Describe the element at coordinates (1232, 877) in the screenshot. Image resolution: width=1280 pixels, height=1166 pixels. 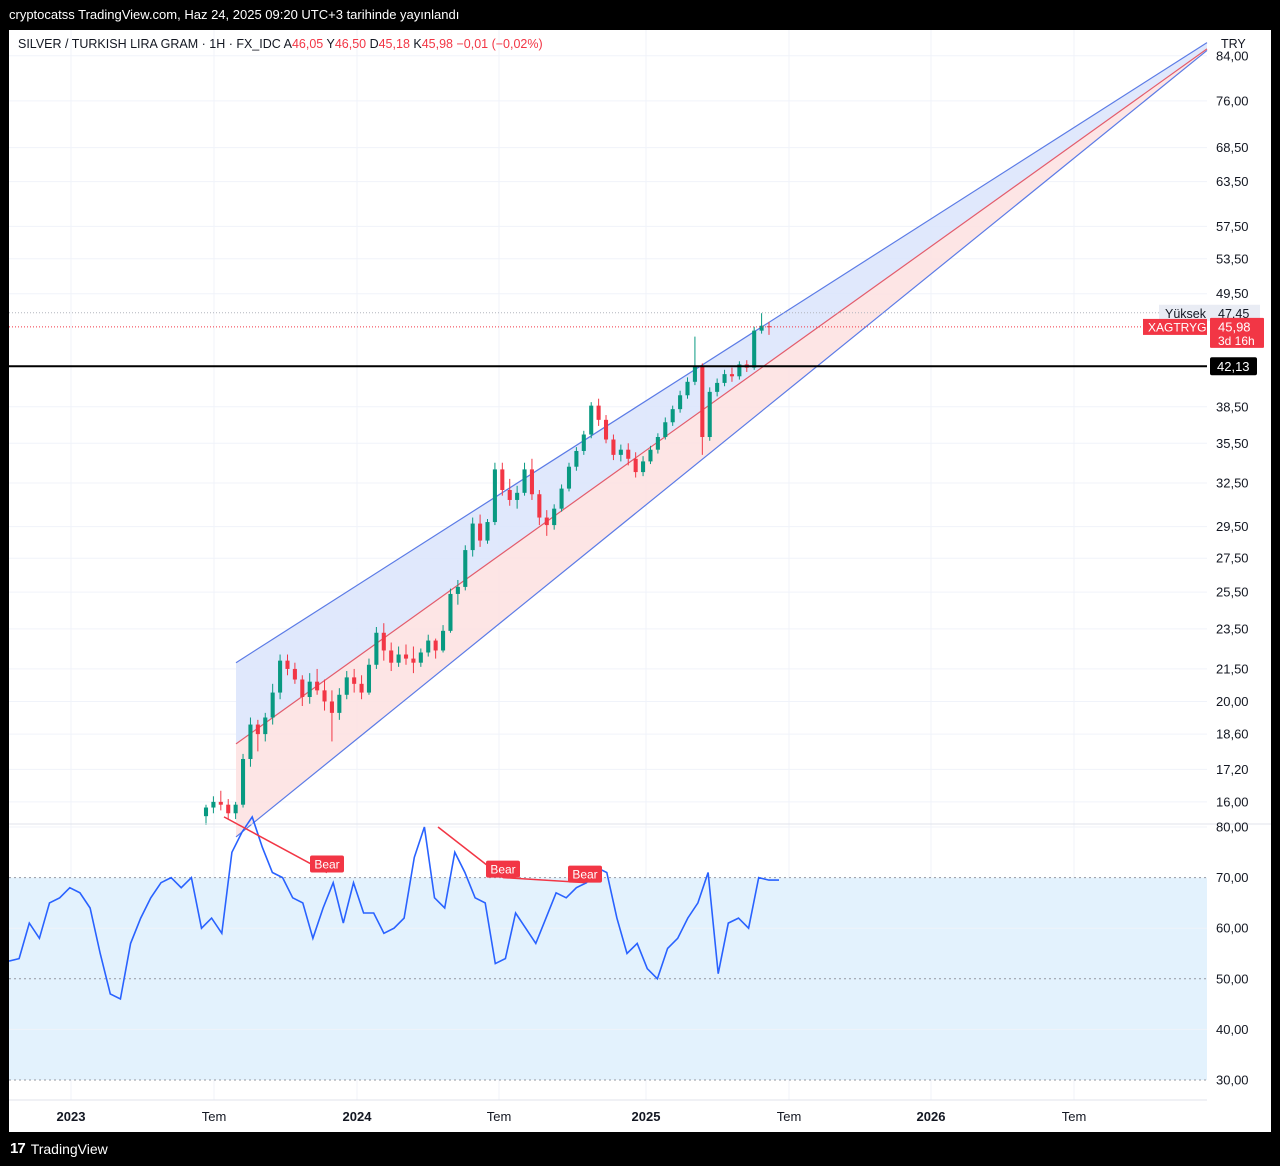
I see `rsi-tick-label: 70,00` at that location.